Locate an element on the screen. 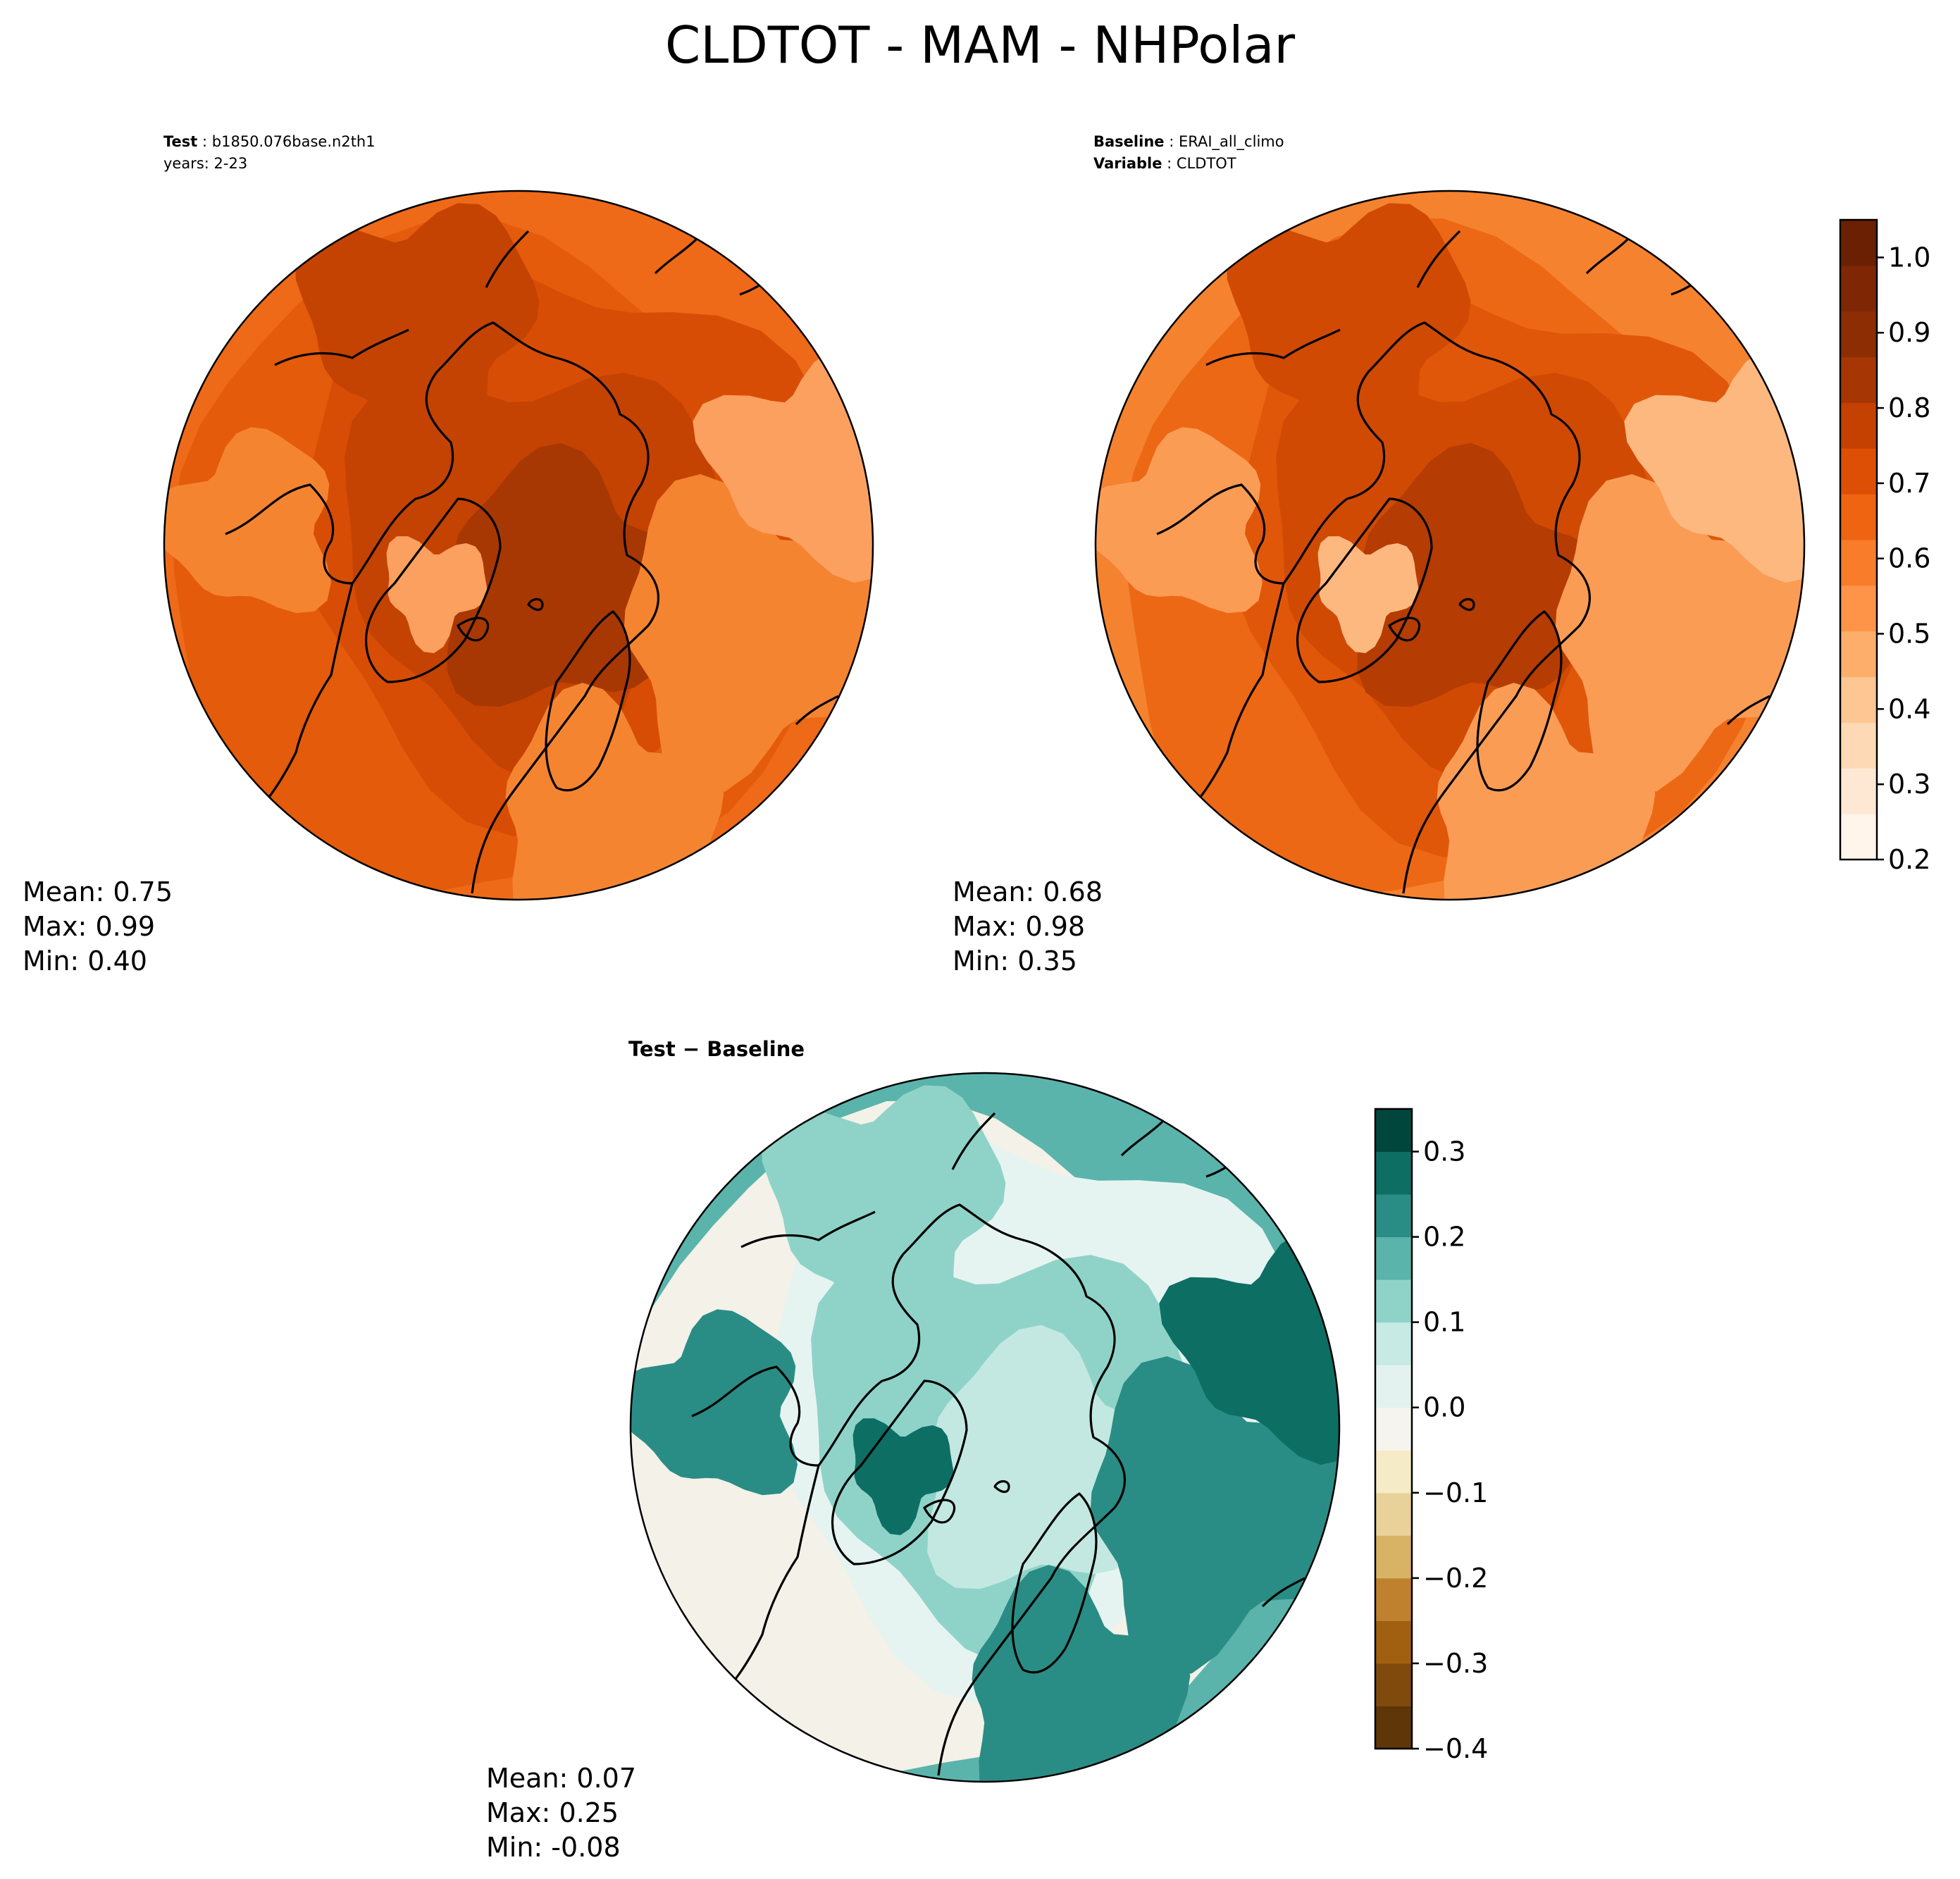  diff-colorbar-tick-label: −0.1 is located at coordinates (1456, 1493).